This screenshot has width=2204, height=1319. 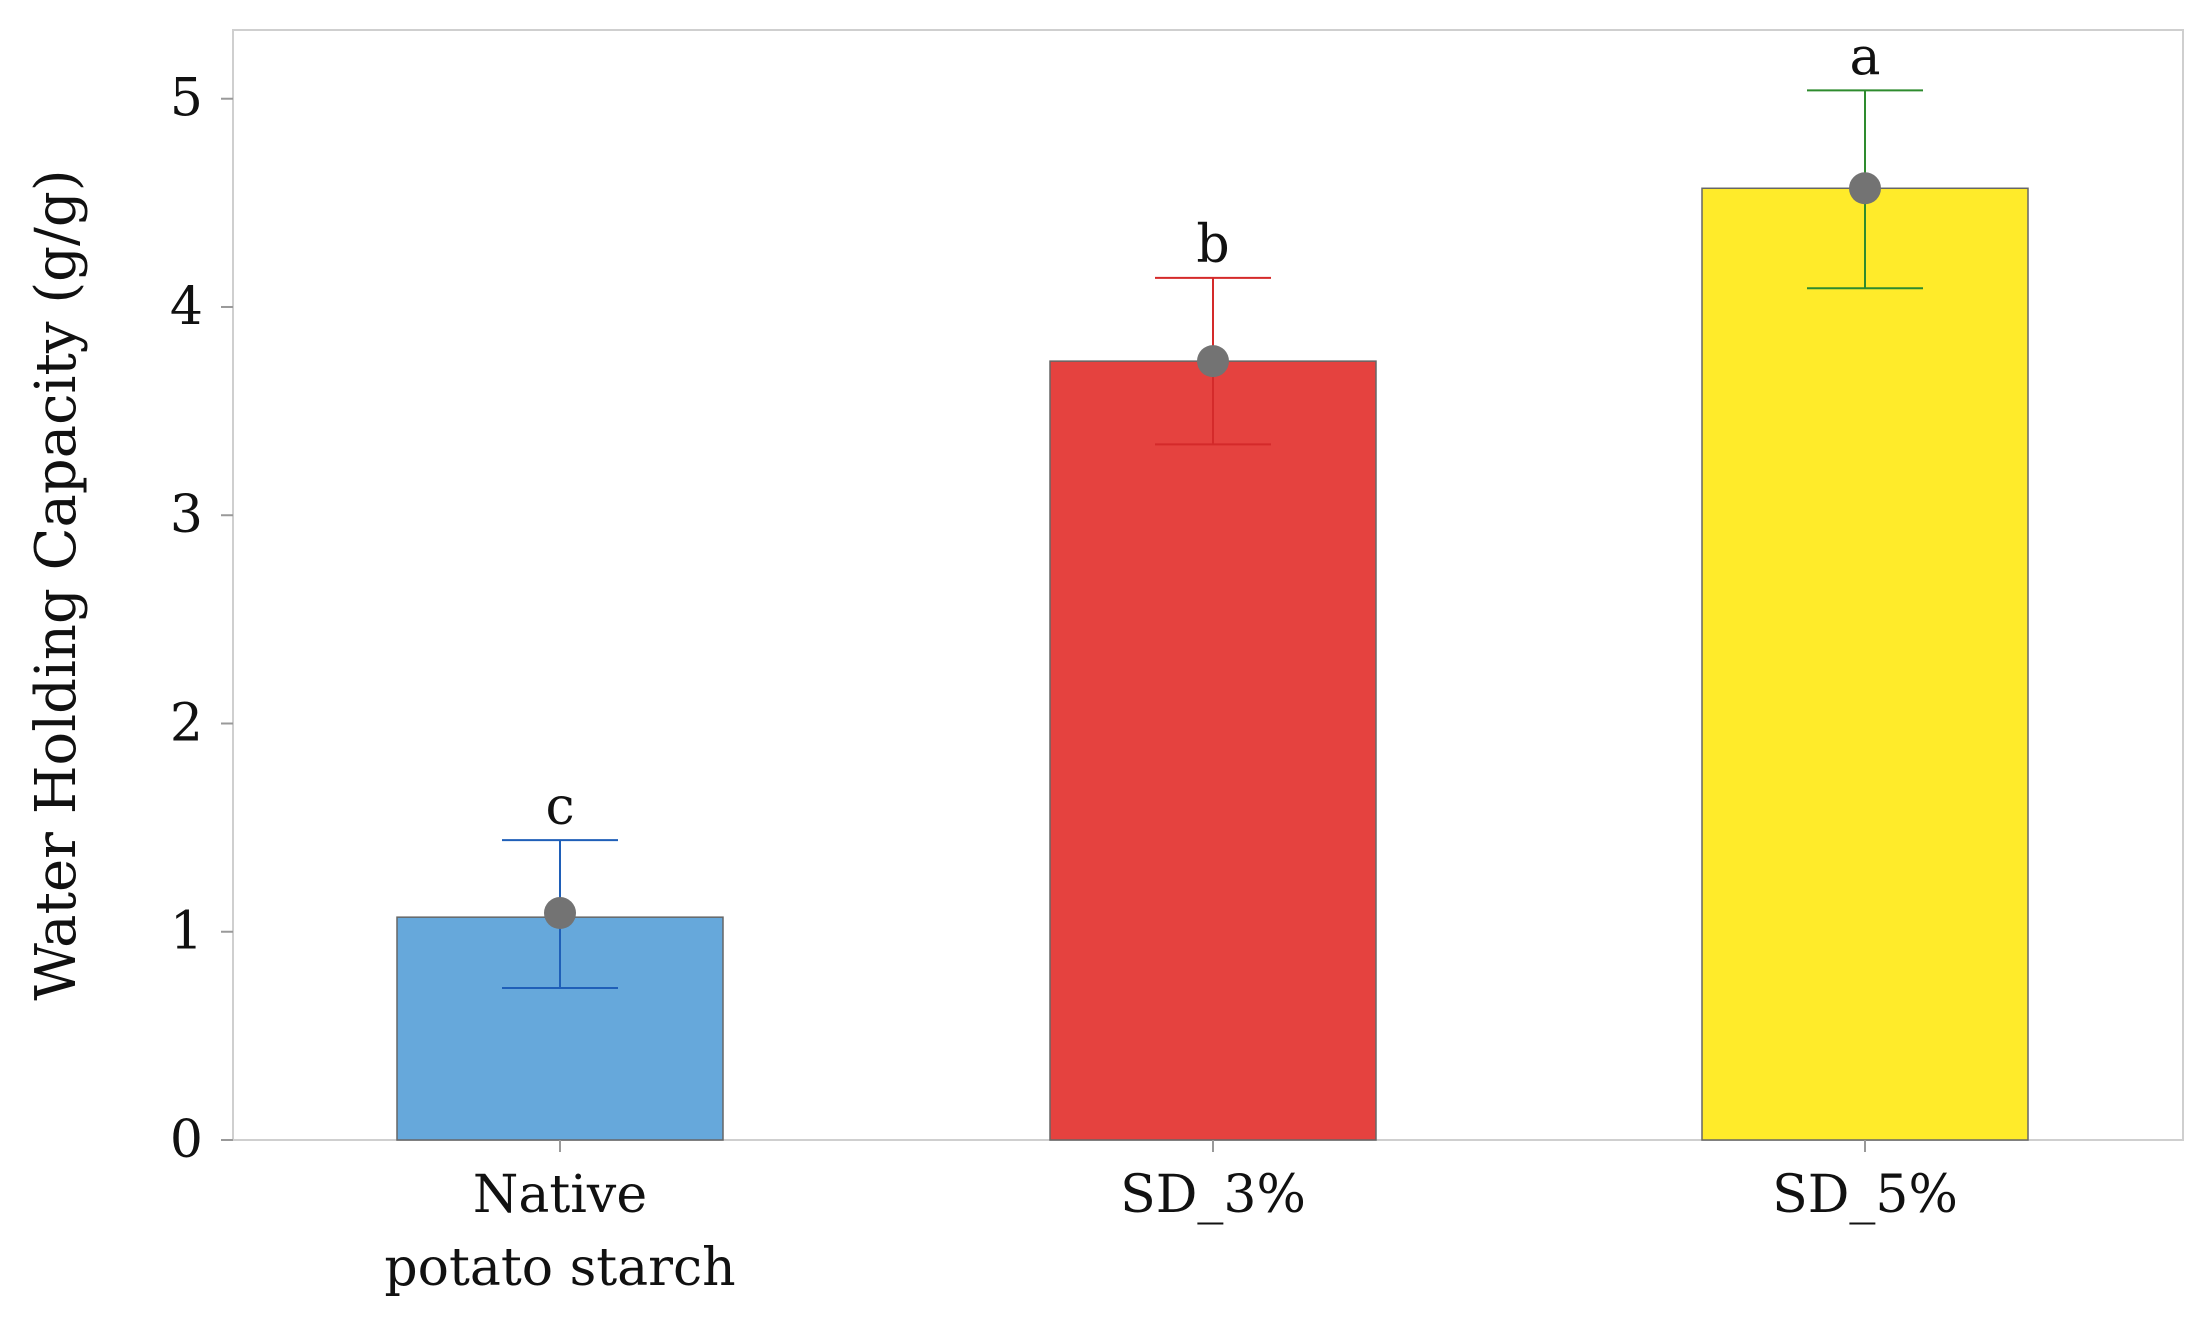 I want to click on y-tick-label: 4, so click(x=186, y=307).